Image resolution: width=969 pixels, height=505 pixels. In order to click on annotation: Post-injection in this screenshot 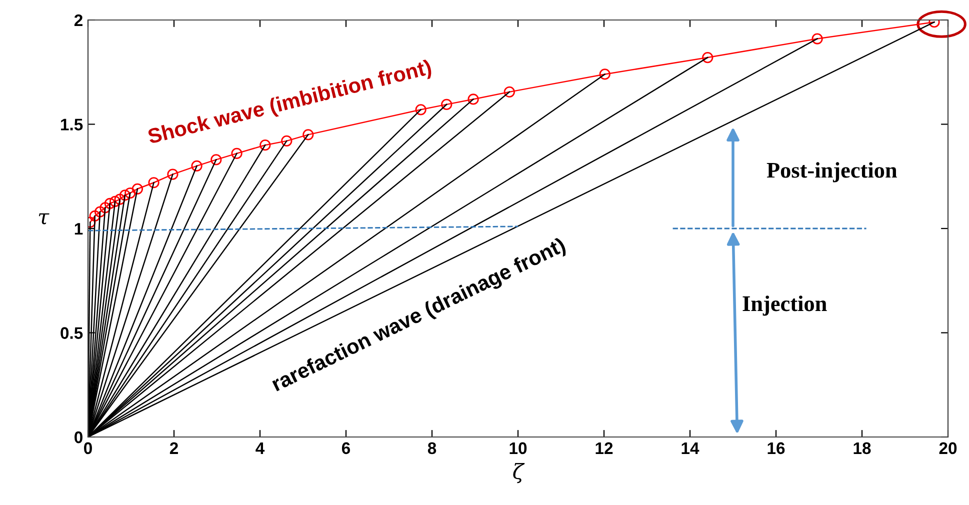, I will do `click(831, 172)`.